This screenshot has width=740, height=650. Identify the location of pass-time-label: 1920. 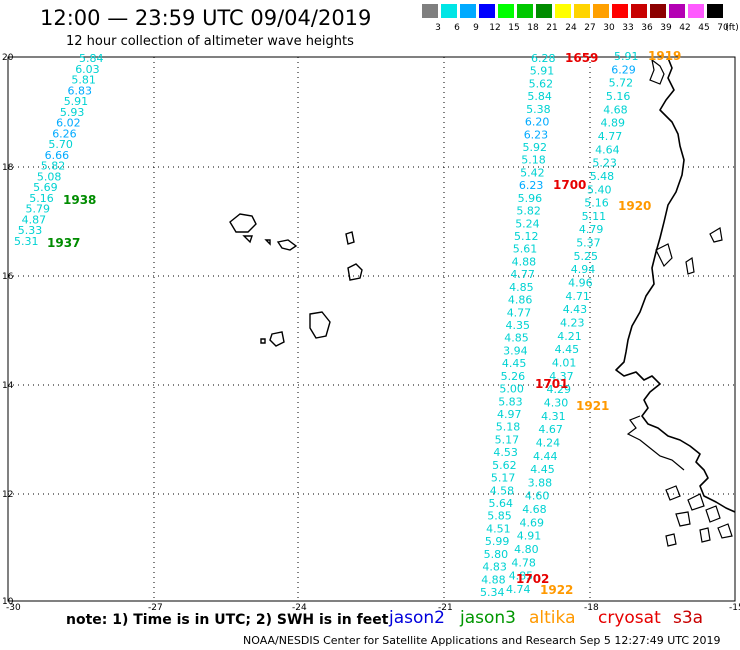
(634, 206).